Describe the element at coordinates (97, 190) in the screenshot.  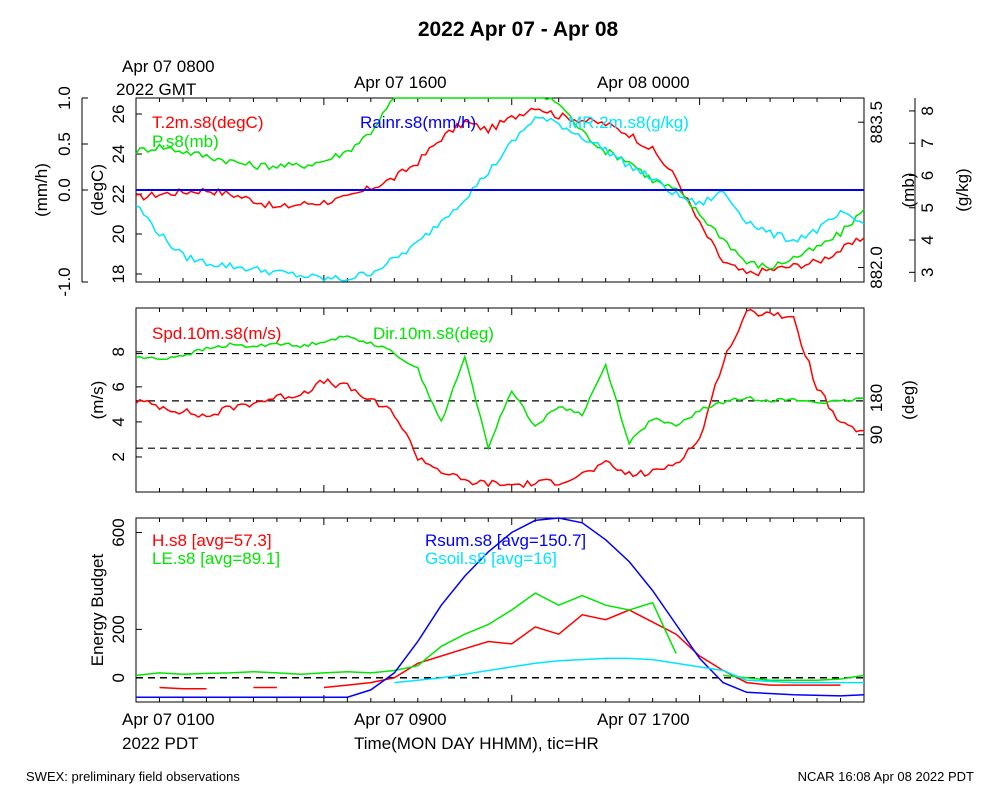
I see `thermo-temp-axis-title: (degC)` at that location.